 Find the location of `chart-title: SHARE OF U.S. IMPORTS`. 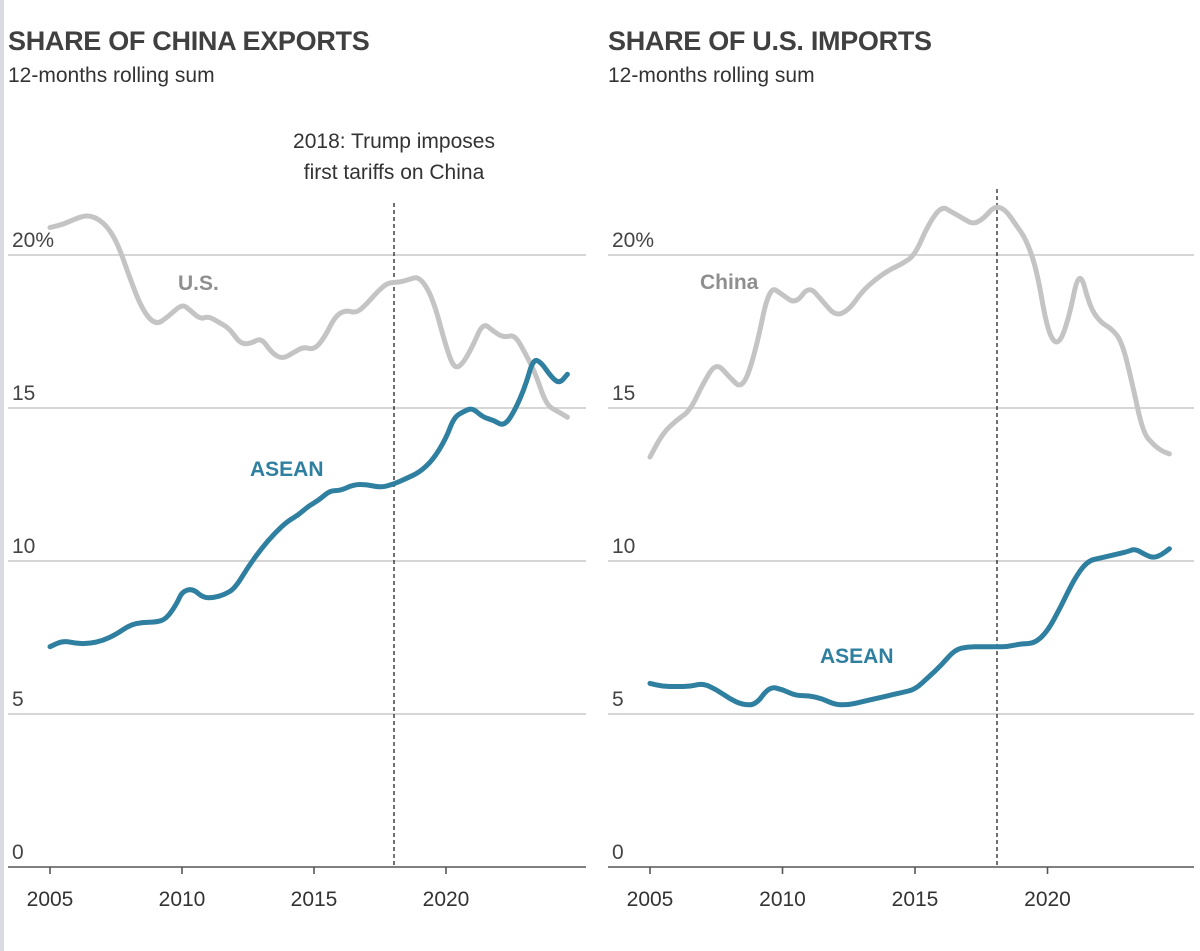

chart-title: SHARE OF U.S. IMPORTS is located at coordinates (770, 41).